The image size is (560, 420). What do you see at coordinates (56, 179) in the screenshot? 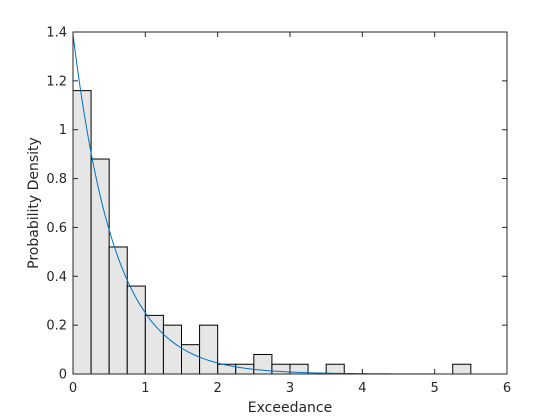
I see `y-tick-label: 0.8` at bounding box center [56, 179].